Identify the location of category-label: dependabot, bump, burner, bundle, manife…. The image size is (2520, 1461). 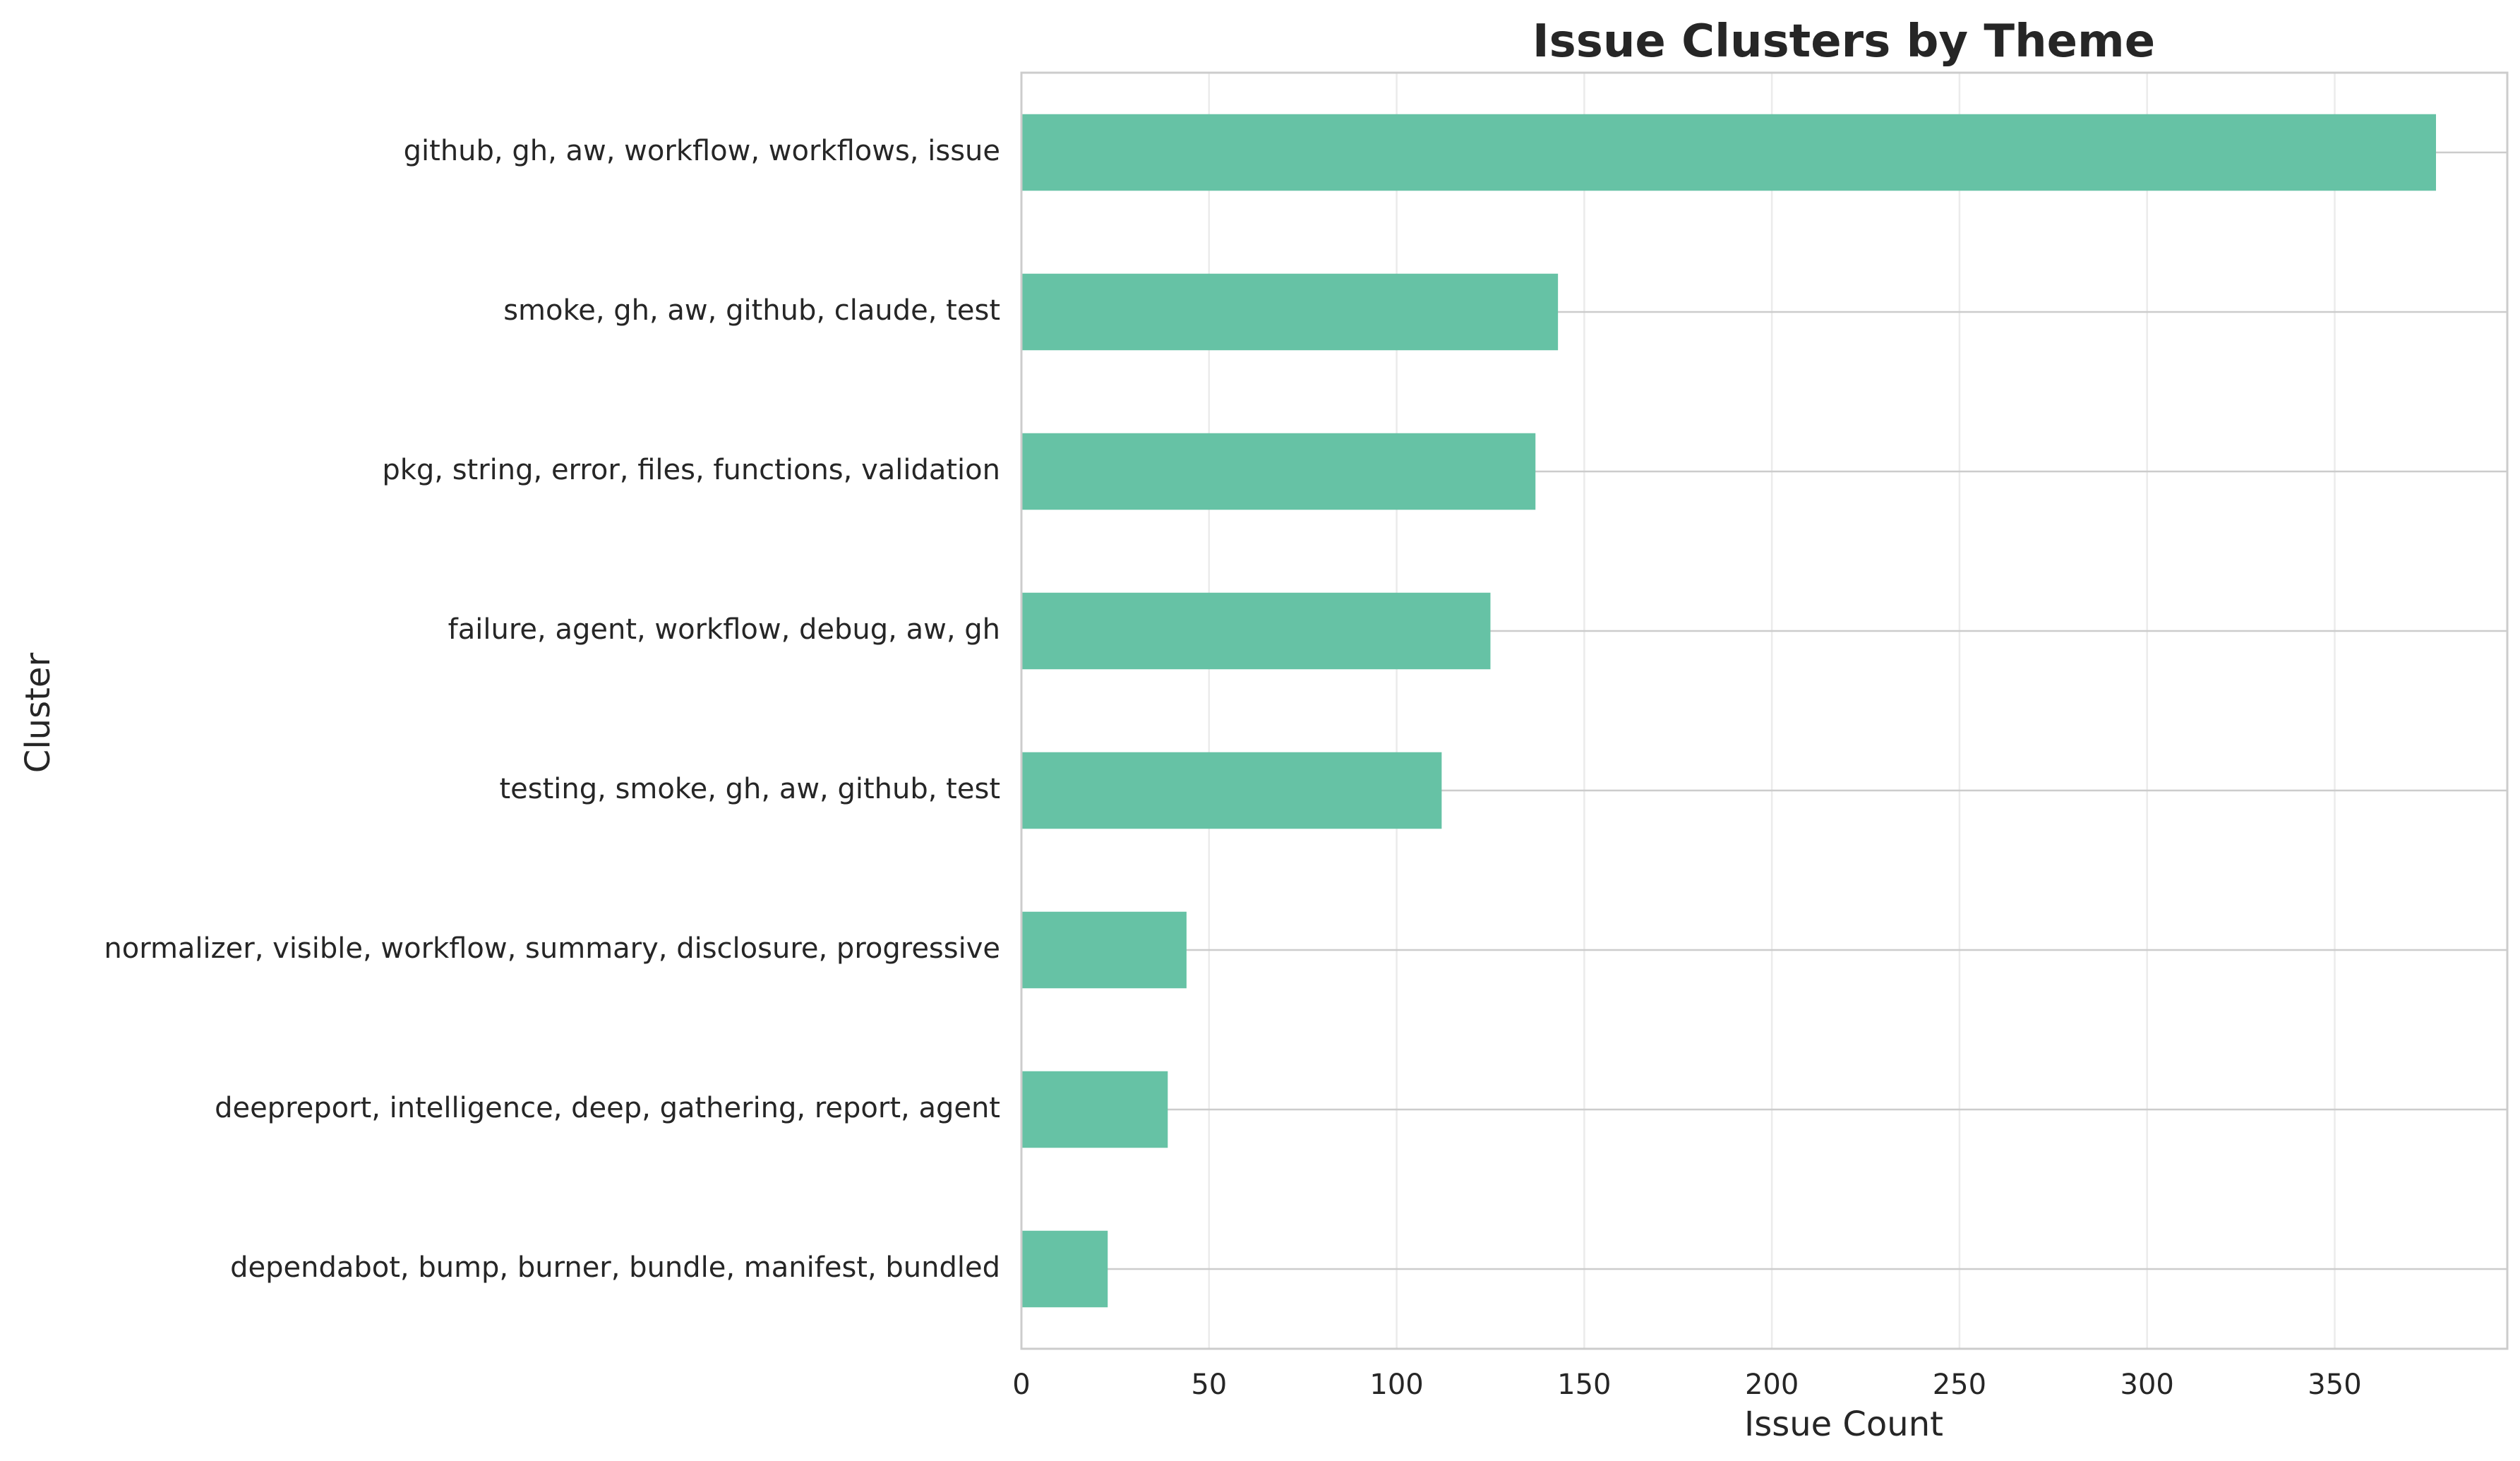
(615, 1267).